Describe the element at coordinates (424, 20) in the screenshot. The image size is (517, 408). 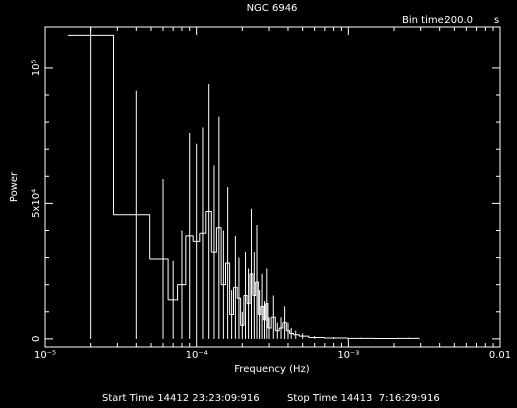
I see `bin-time-label: Bin time:` at that location.